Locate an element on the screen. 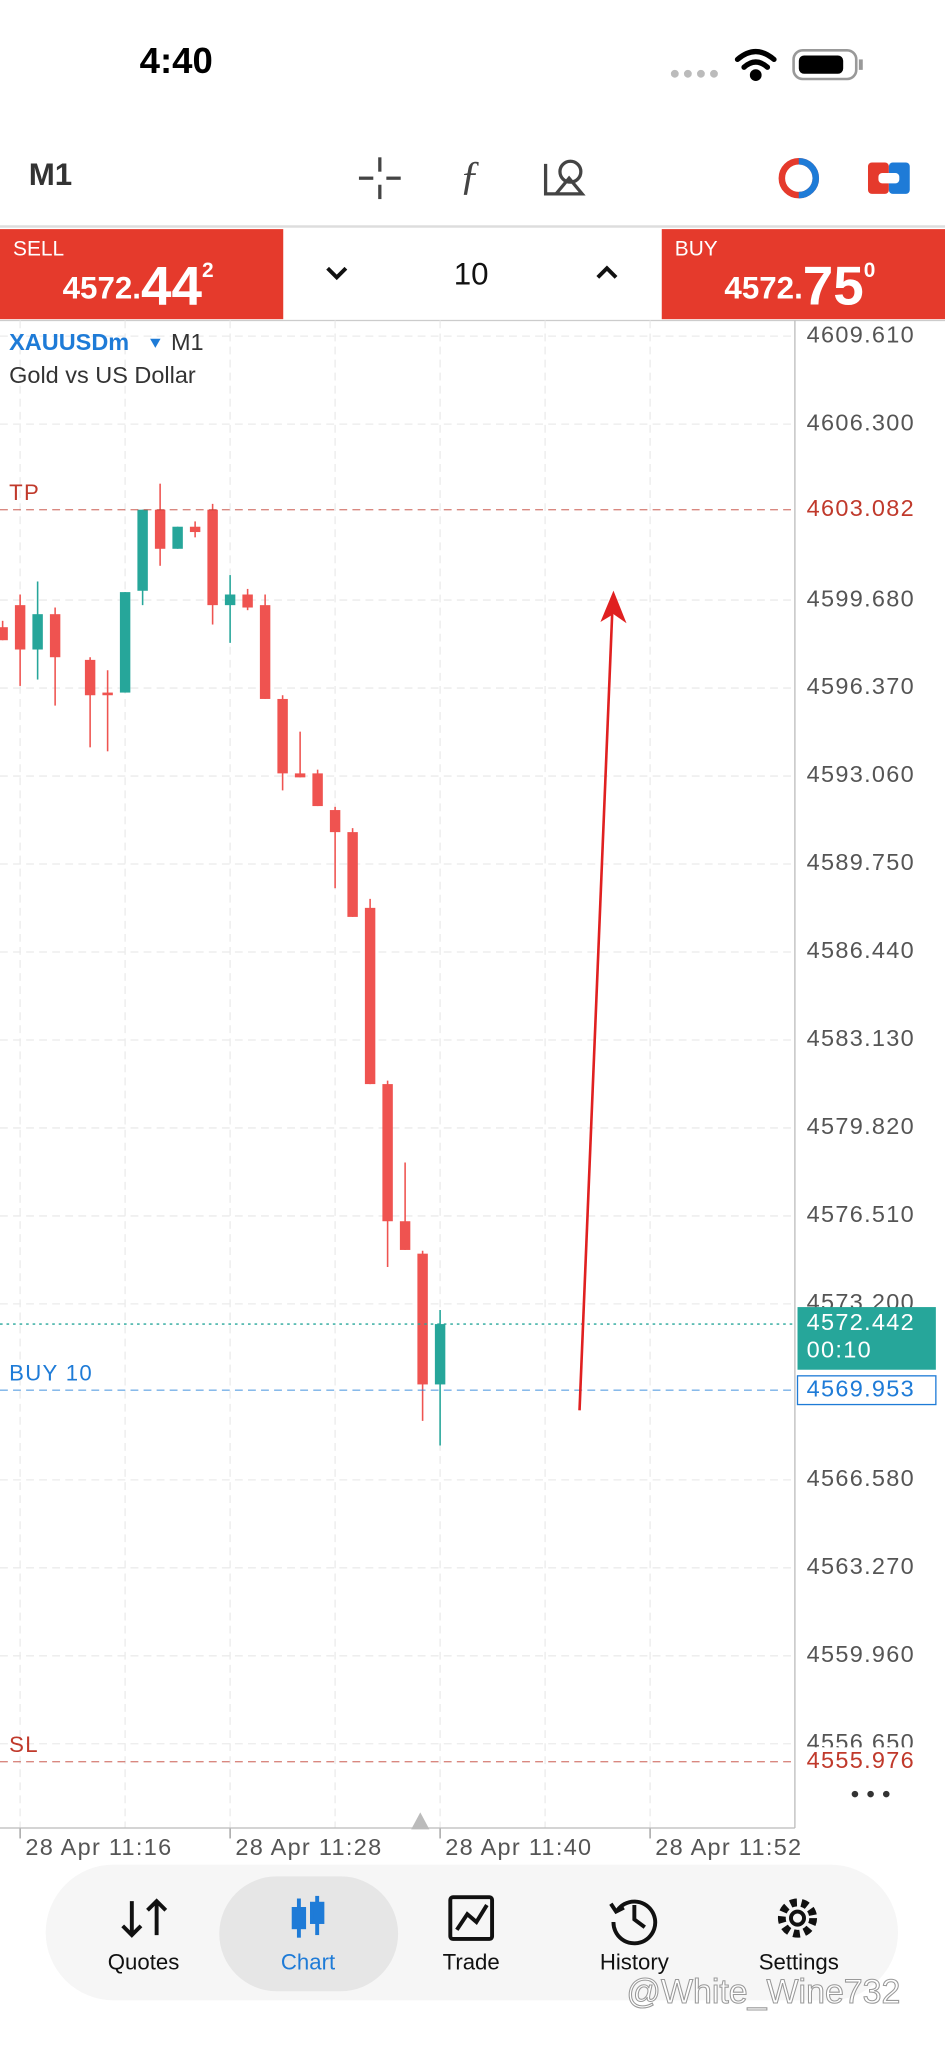  buy-price: 4572.750 is located at coordinates (799, 286).